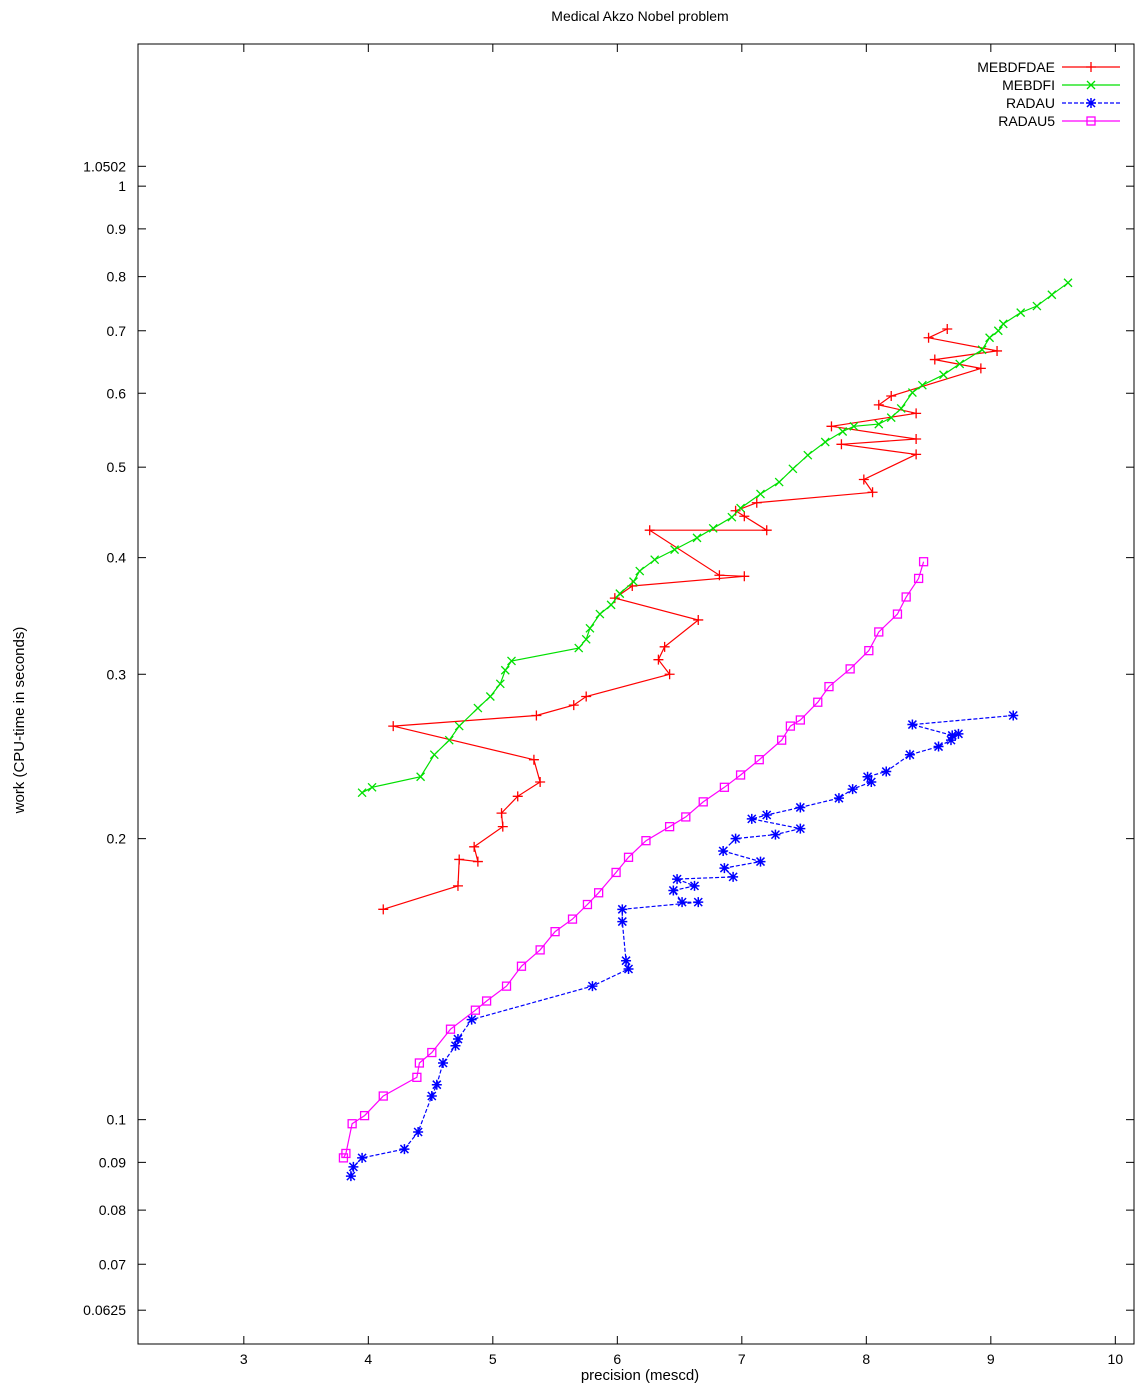 The image size is (1136, 1390). What do you see at coordinates (117, 229) in the screenshot?
I see `y-tick-label: 0.9` at bounding box center [117, 229].